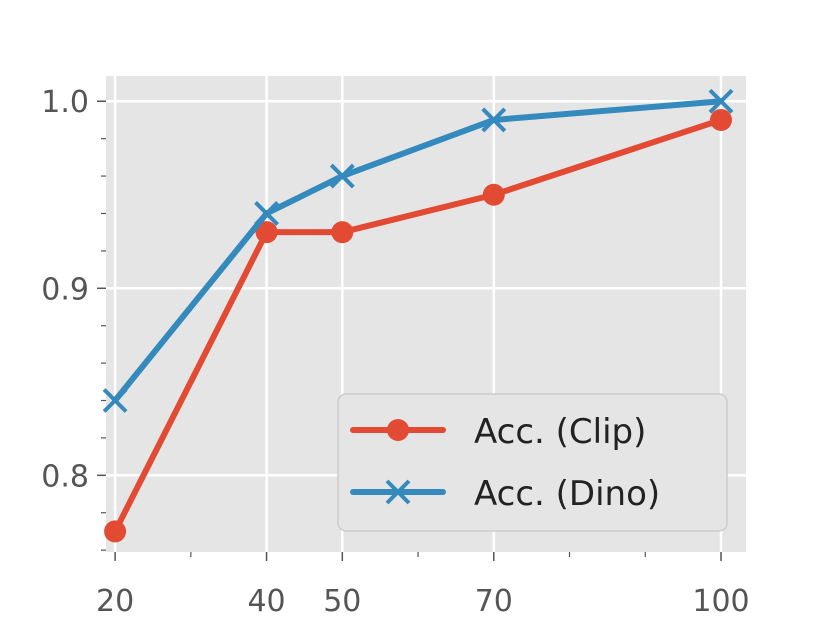 This screenshot has height=623, width=832. I want to click on x-tick-label: 50, so click(342, 601).